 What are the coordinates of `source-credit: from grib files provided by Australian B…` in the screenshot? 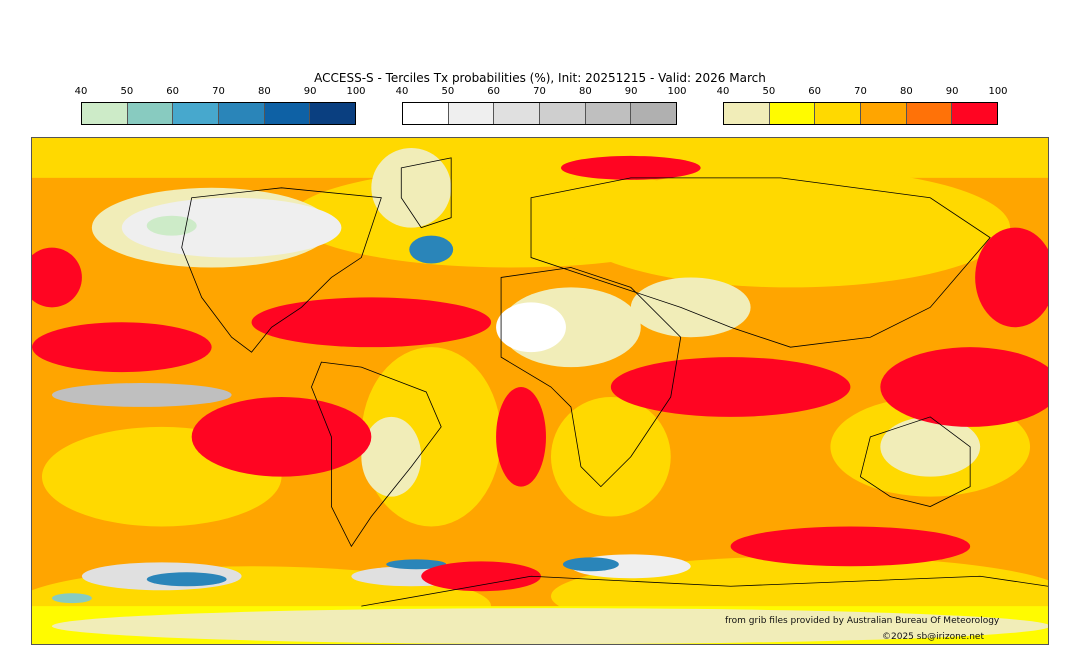 It's located at (862, 621).